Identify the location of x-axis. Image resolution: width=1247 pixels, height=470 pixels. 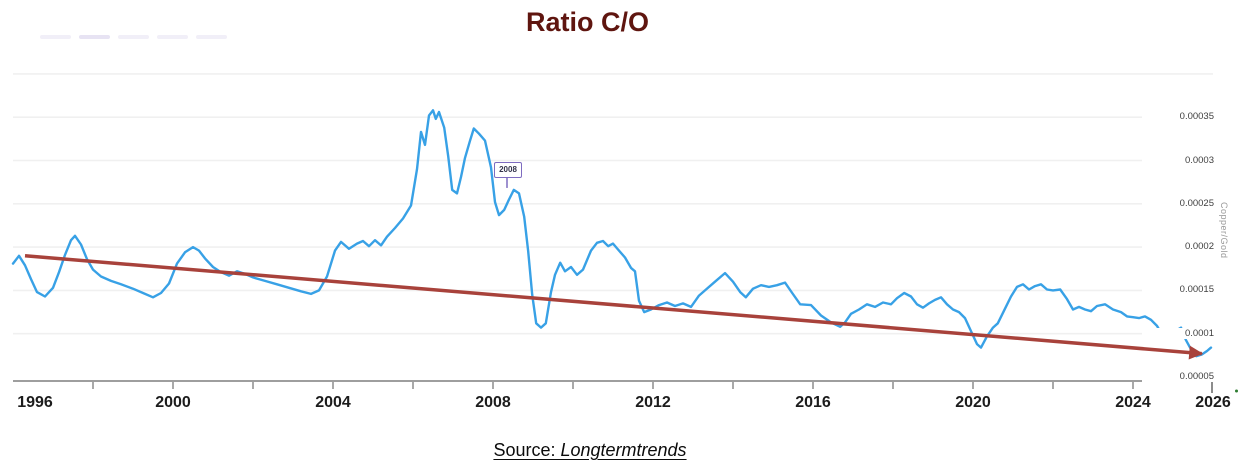
(613, 386).